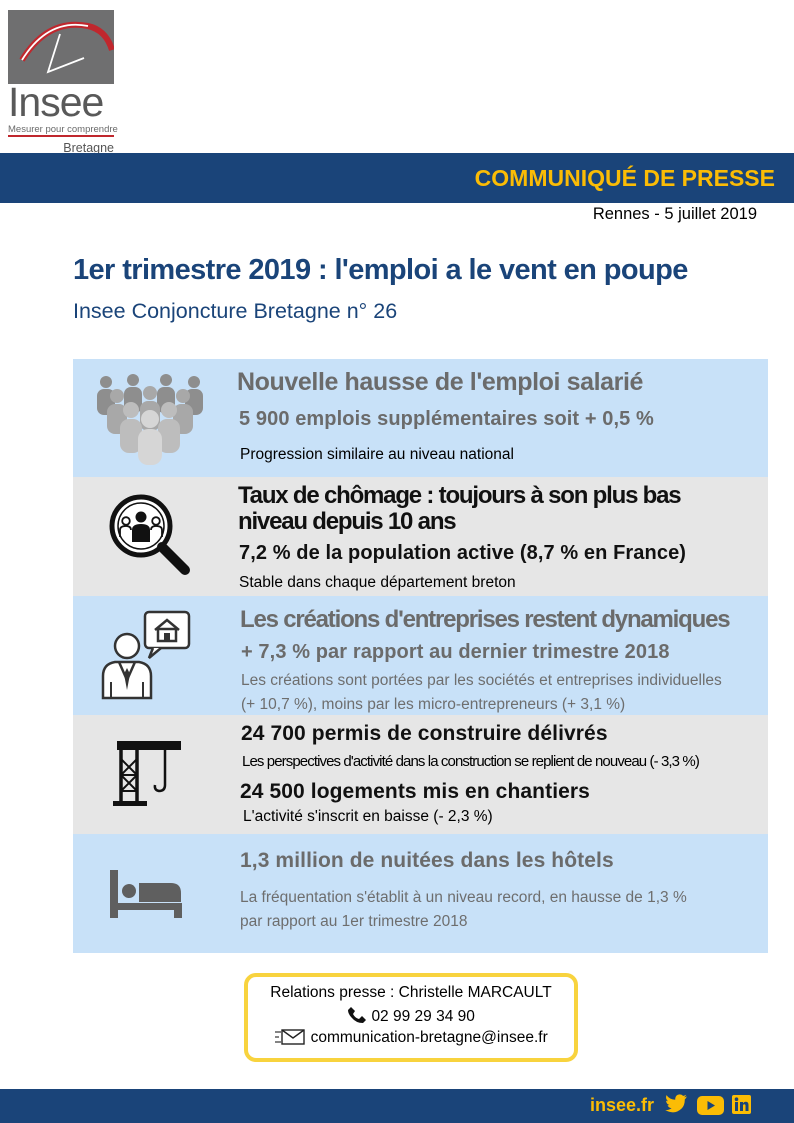 This screenshot has height=1123, width=794. I want to click on businessman-house-icon, so click(146, 655).